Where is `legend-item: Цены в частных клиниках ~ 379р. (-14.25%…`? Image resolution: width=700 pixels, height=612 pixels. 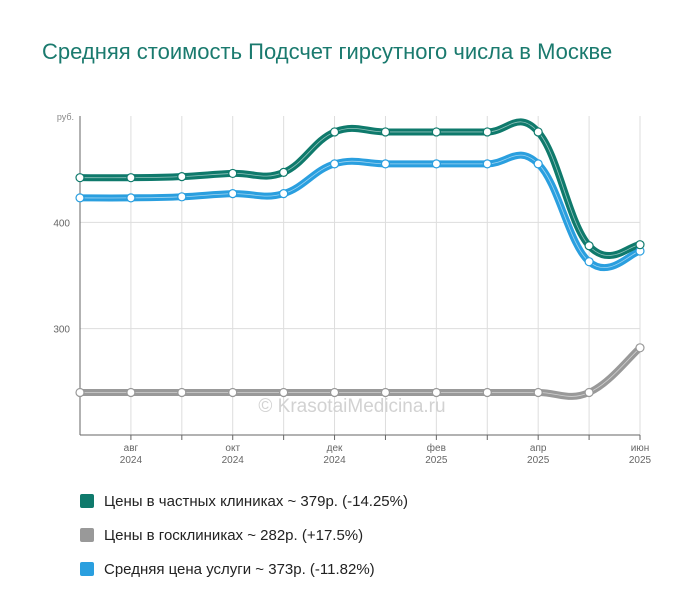 legend-item: Цены в частных клиниках ~ 379р. (-14.25%… is located at coordinates (244, 501).